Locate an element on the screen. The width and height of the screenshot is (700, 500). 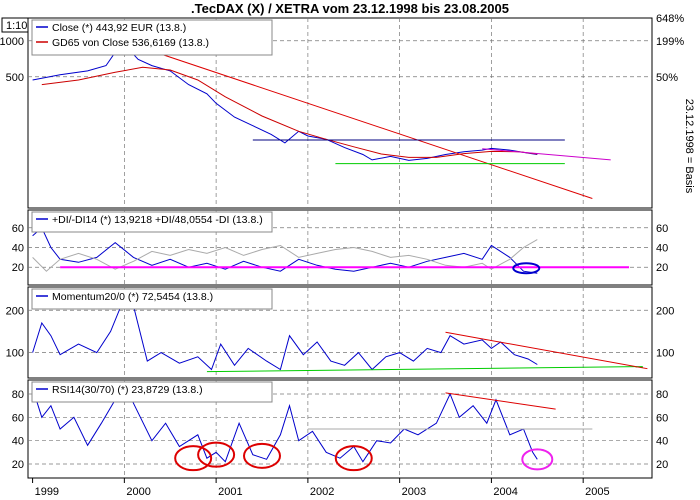
legend-entry: Momentum20/0 (*) 72,5454 (13.8.) is located at coordinates (132, 297).